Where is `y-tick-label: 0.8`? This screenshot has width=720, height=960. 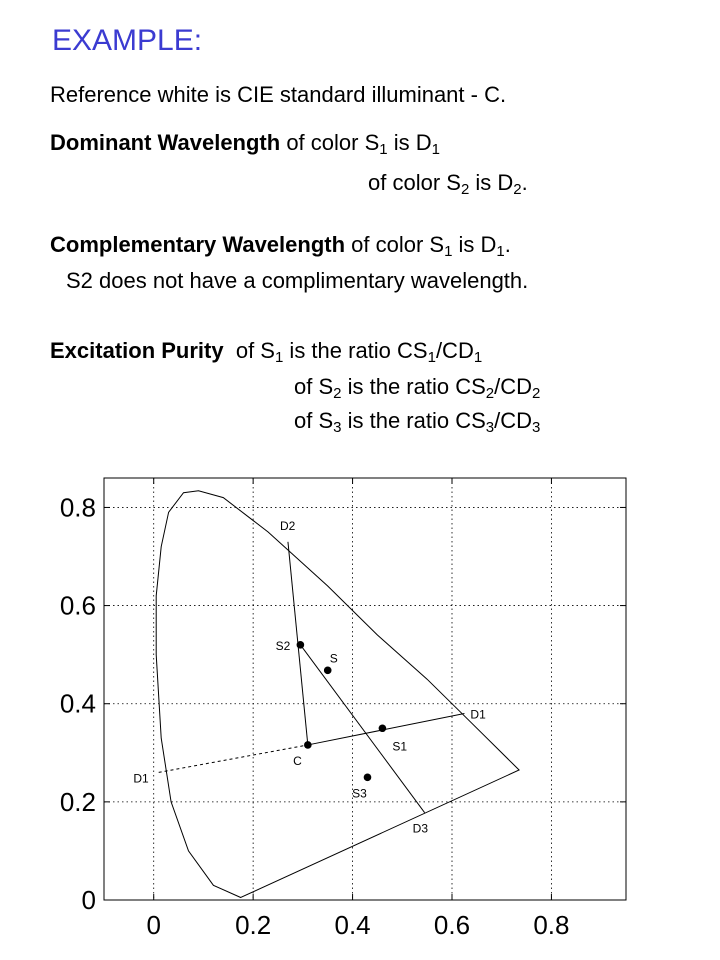 y-tick-label: 0.8 is located at coordinates (78, 507).